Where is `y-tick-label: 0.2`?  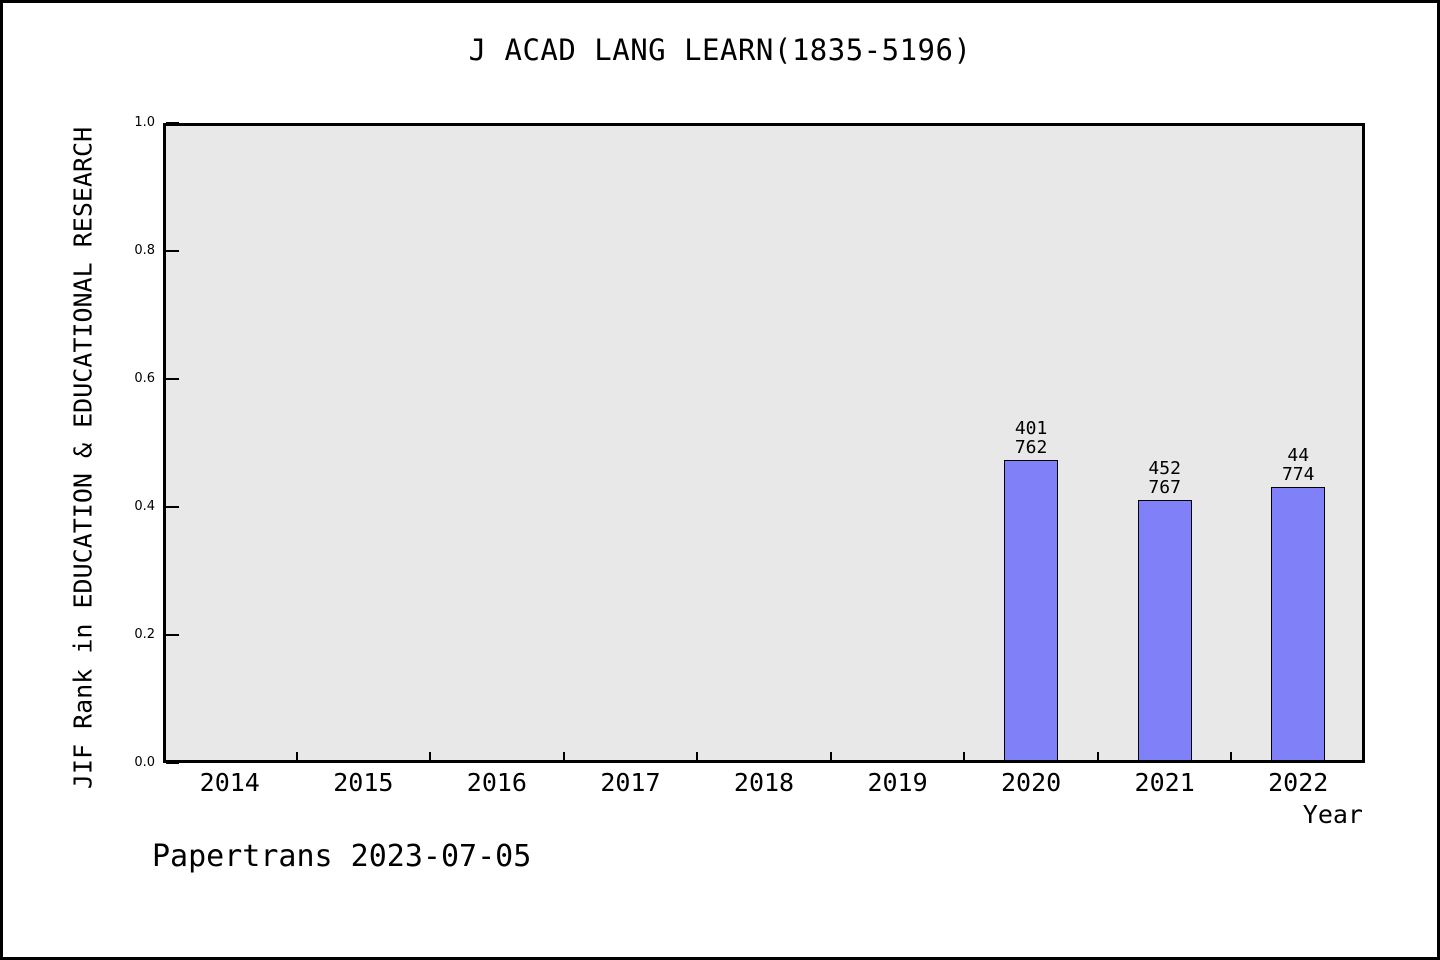 y-tick-label: 0.2 is located at coordinates (144, 634).